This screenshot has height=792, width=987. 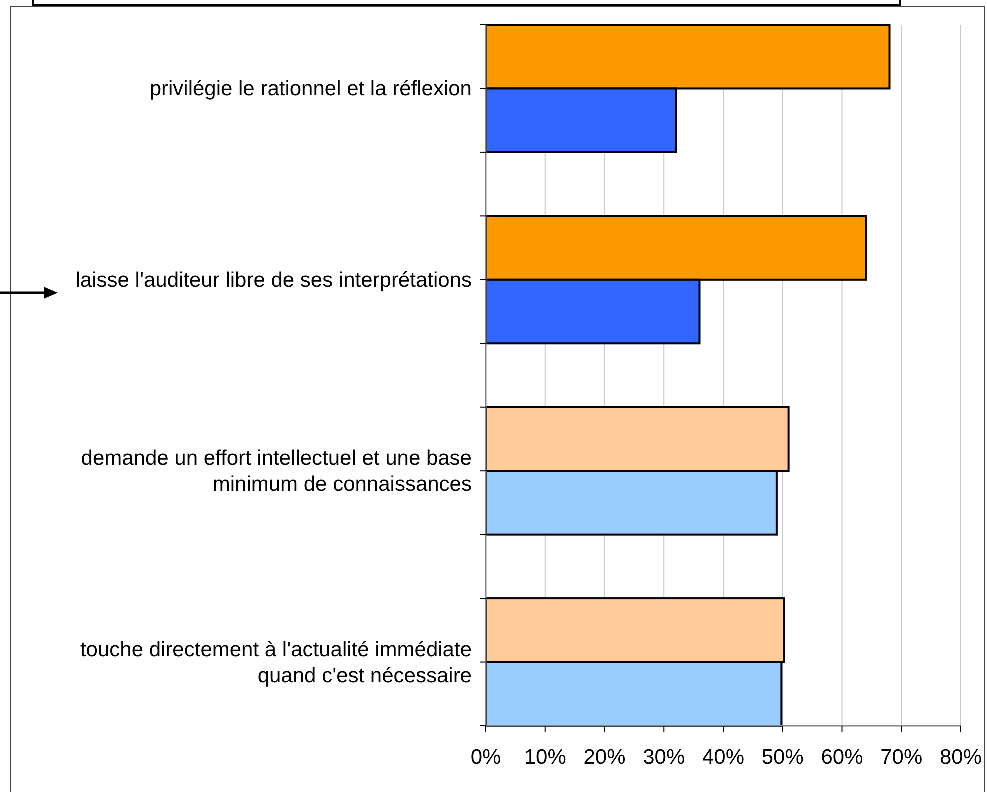 I want to click on y-tick-label: touche directement à l'actualité immédiate quand c'est nécessaire, so click(x=276, y=663).